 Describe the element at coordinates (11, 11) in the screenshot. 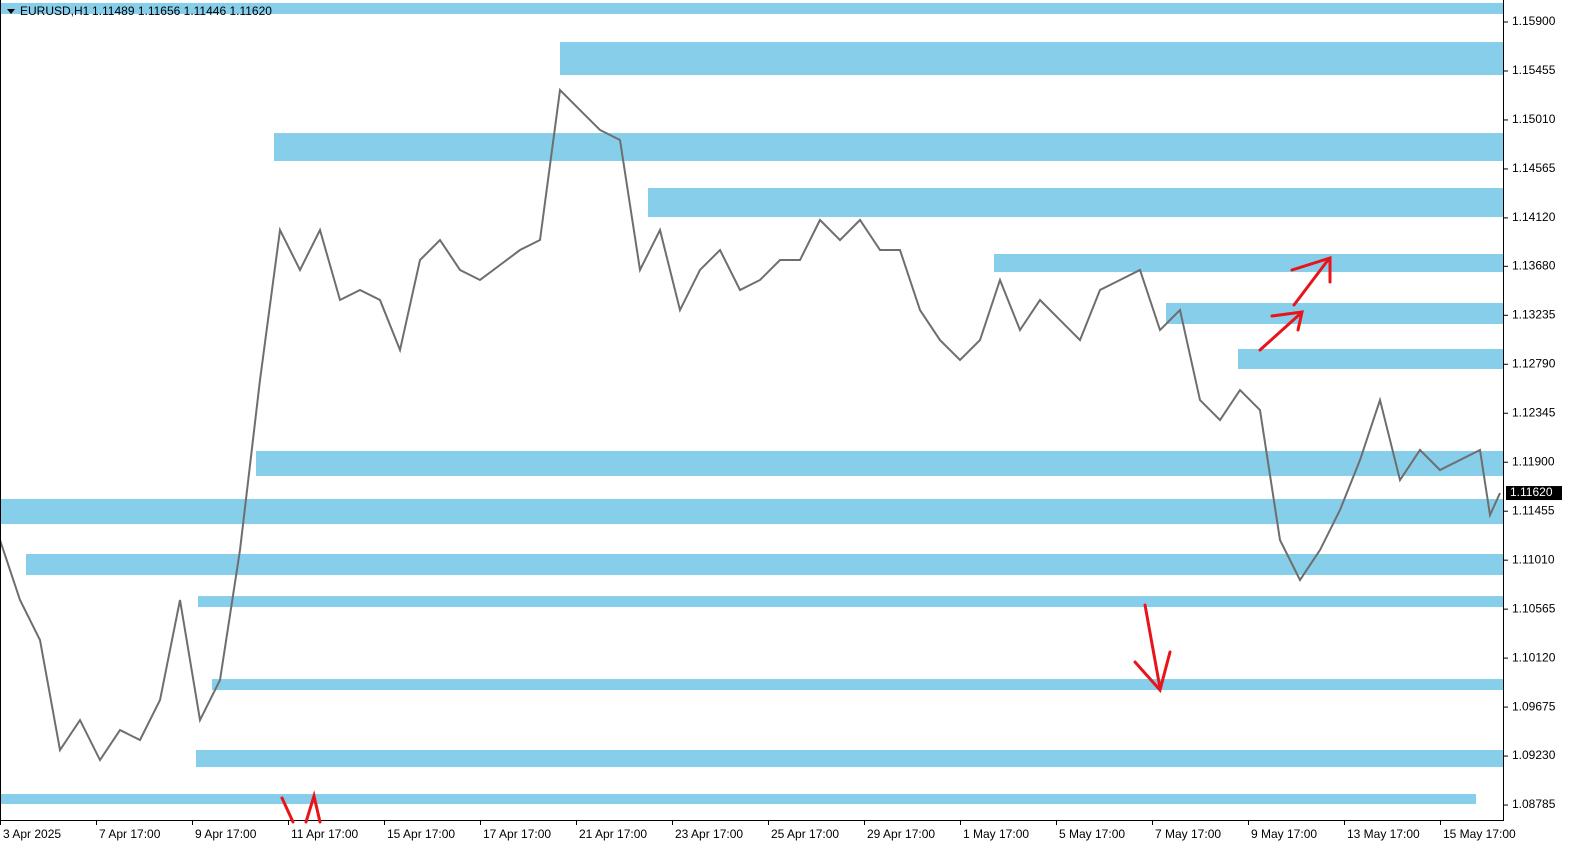

I see `menu-triangle` at that location.